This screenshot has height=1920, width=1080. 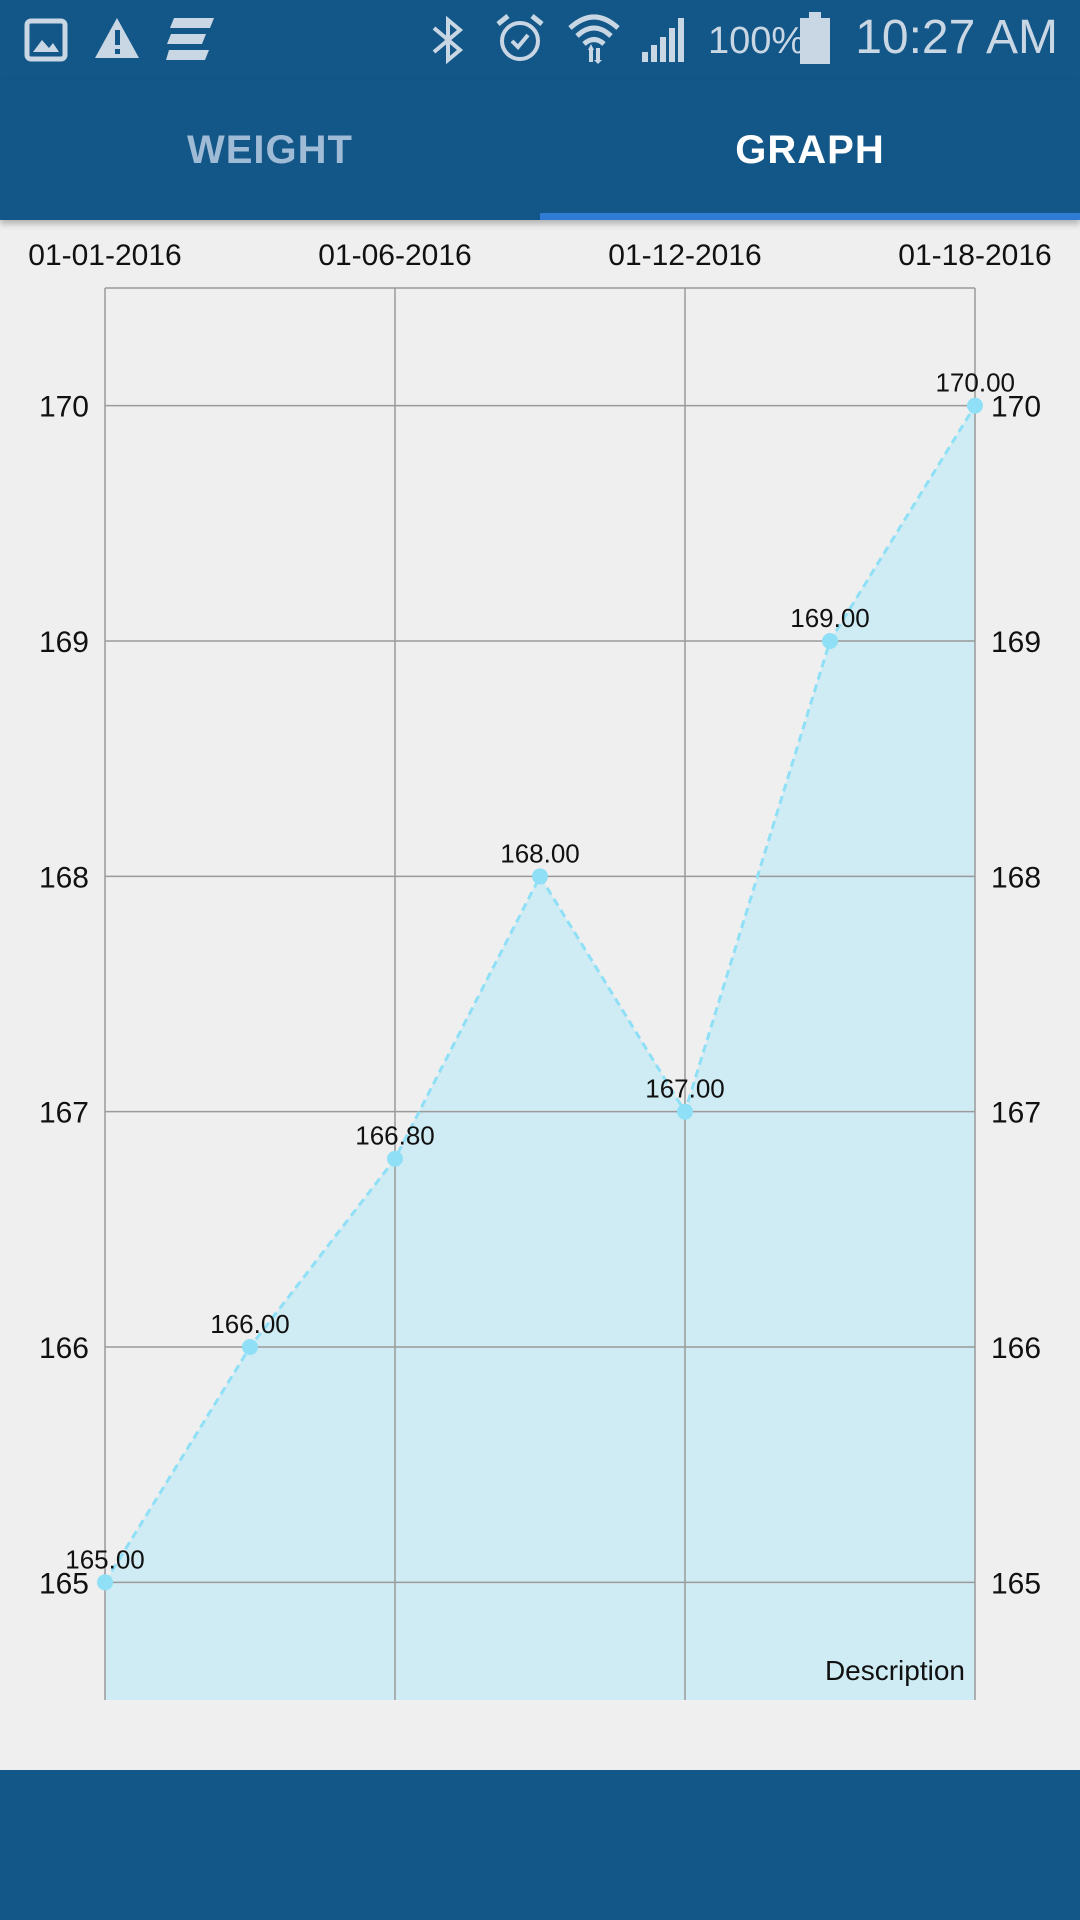 I want to click on gallery-icon, so click(x=46, y=40).